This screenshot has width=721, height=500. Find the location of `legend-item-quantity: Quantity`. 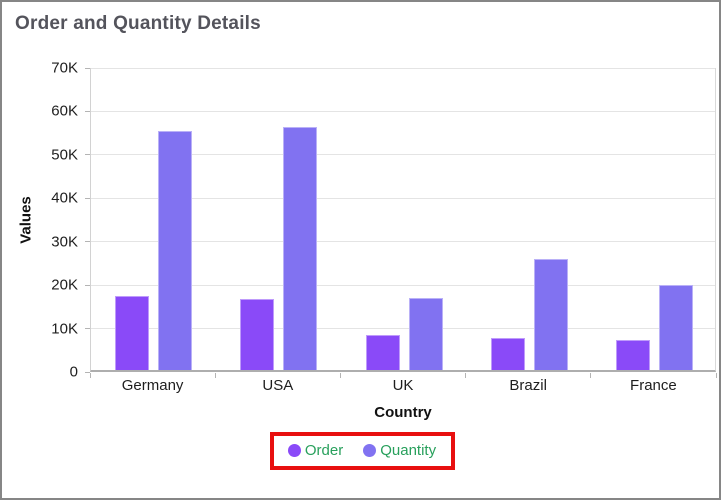

legend-item-quantity: Quantity is located at coordinates (399, 450).